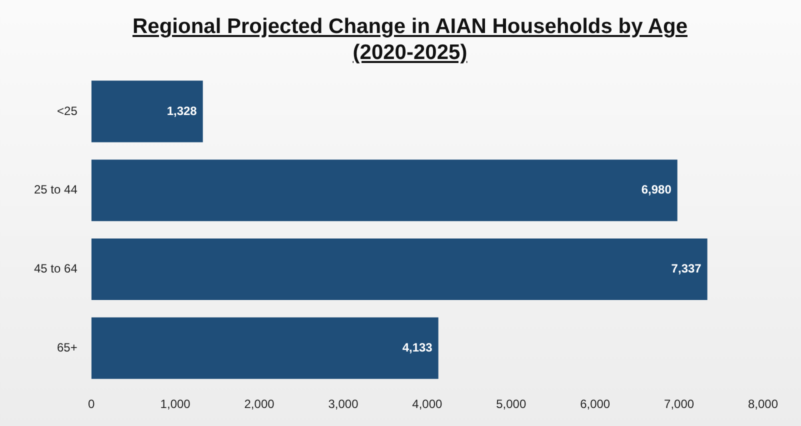  What do you see at coordinates (417, 347) in the screenshot?
I see `data-label: 4,133` at bounding box center [417, 347].